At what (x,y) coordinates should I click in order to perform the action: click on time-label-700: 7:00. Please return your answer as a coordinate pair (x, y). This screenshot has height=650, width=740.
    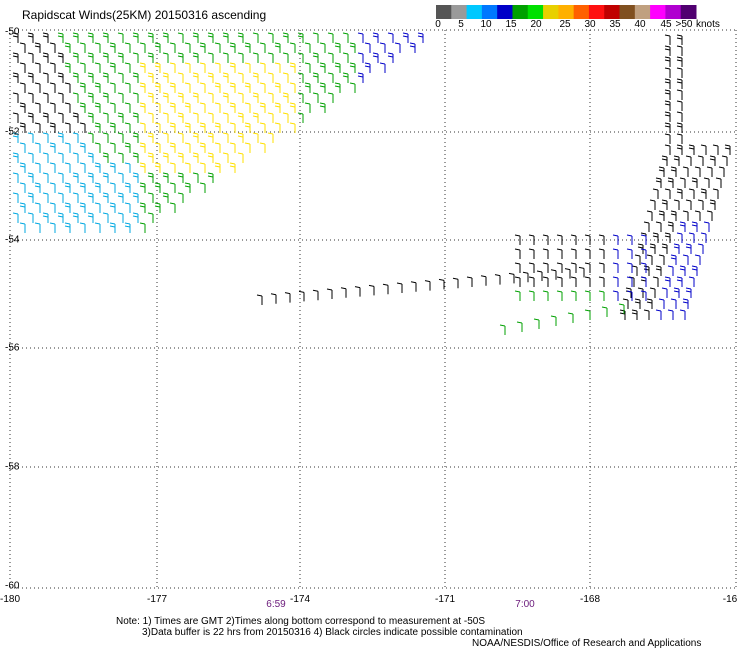
    Looking at the image, I should click on (525, 604).